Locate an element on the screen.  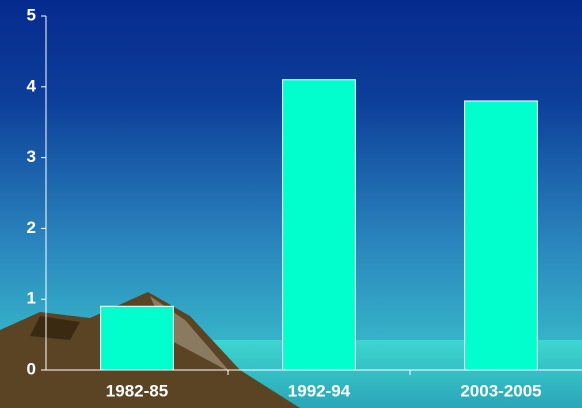
y-tick-label: 3 is located at coordinates (31, 156).